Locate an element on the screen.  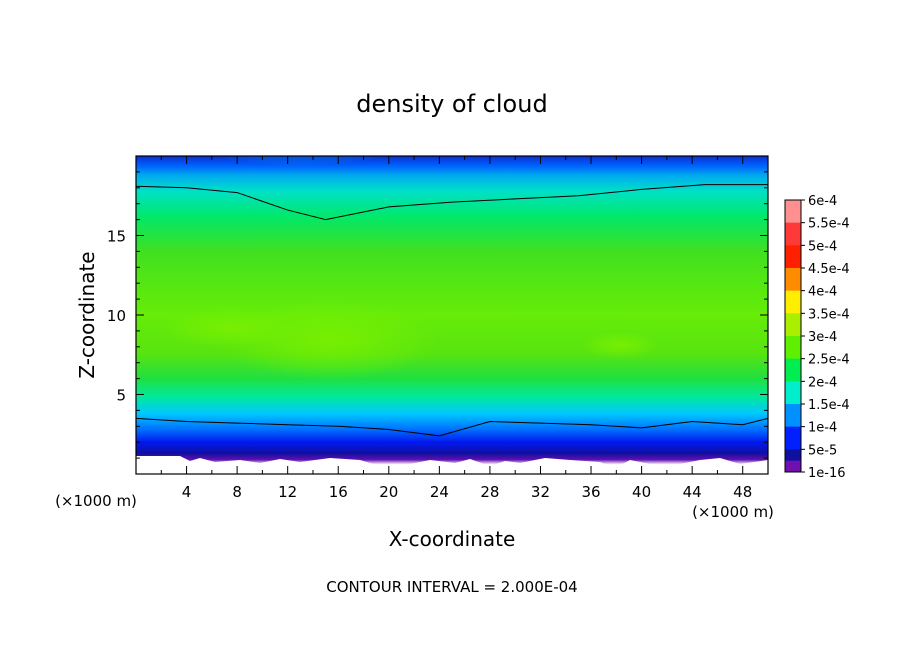
x-tick-label: 28 is located at coordinates (489, 492).